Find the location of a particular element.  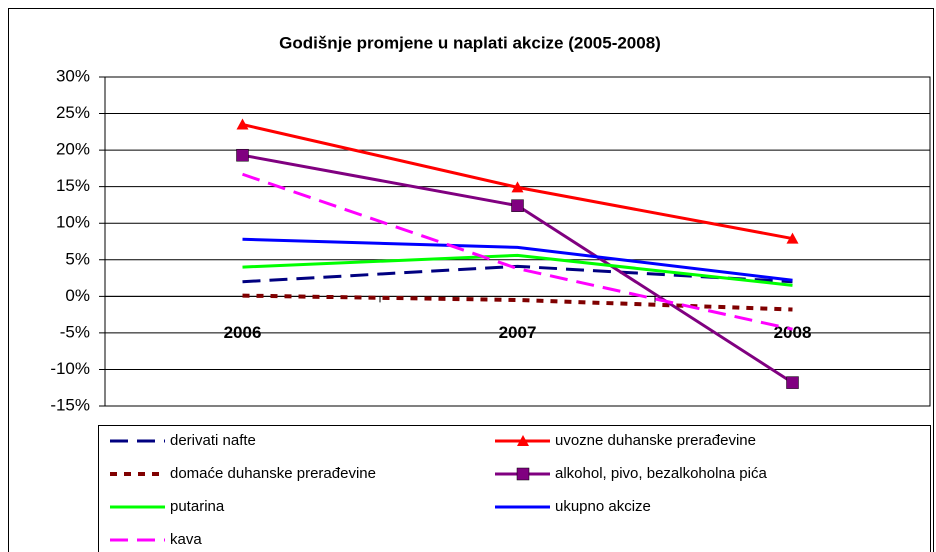

y-tick-label: 15% is located at coordinates (73, 185).